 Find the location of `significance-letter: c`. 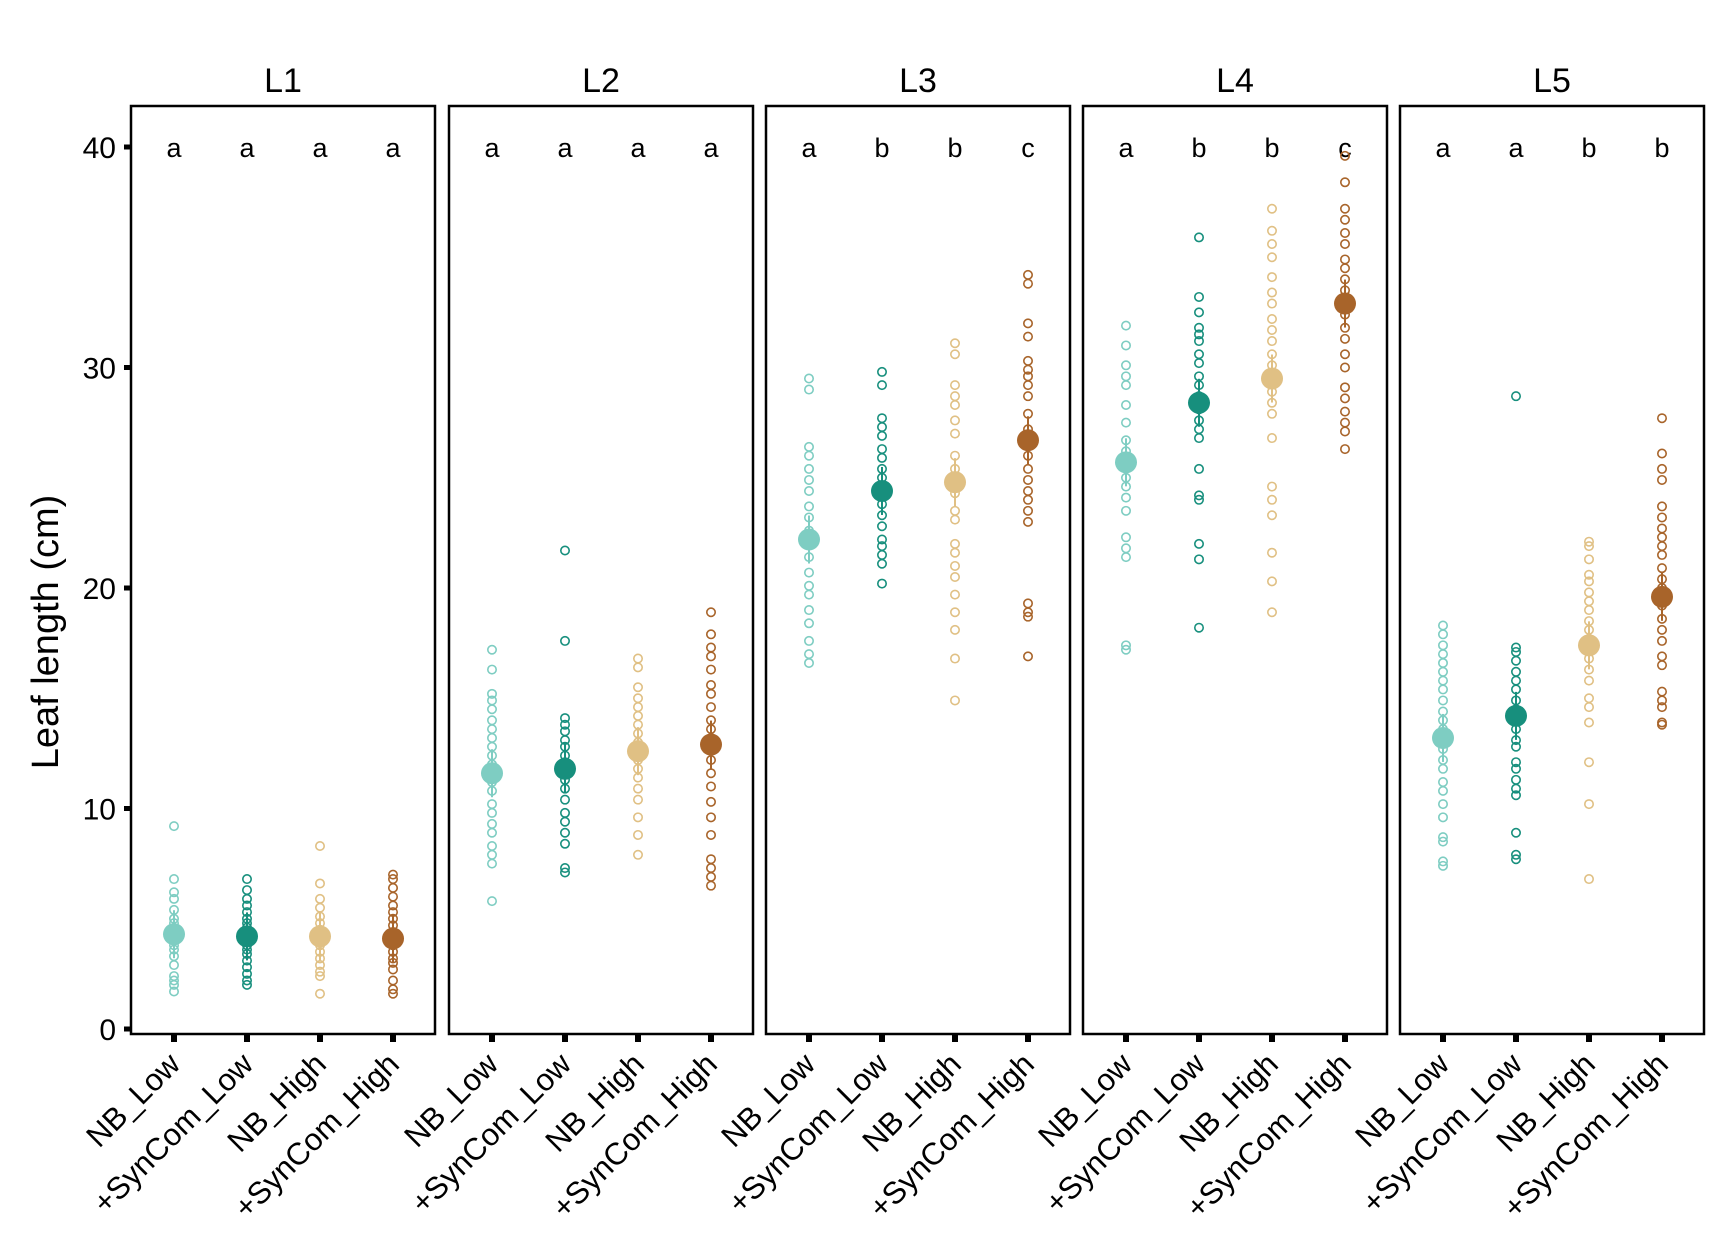

significance-letter: c is located at coordinates (1028, 148).